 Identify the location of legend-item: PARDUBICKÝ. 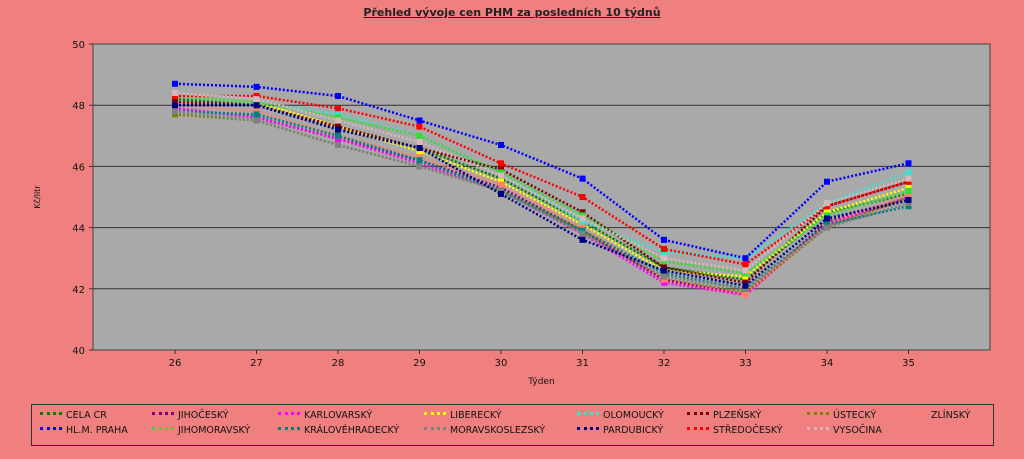
(620, 430).